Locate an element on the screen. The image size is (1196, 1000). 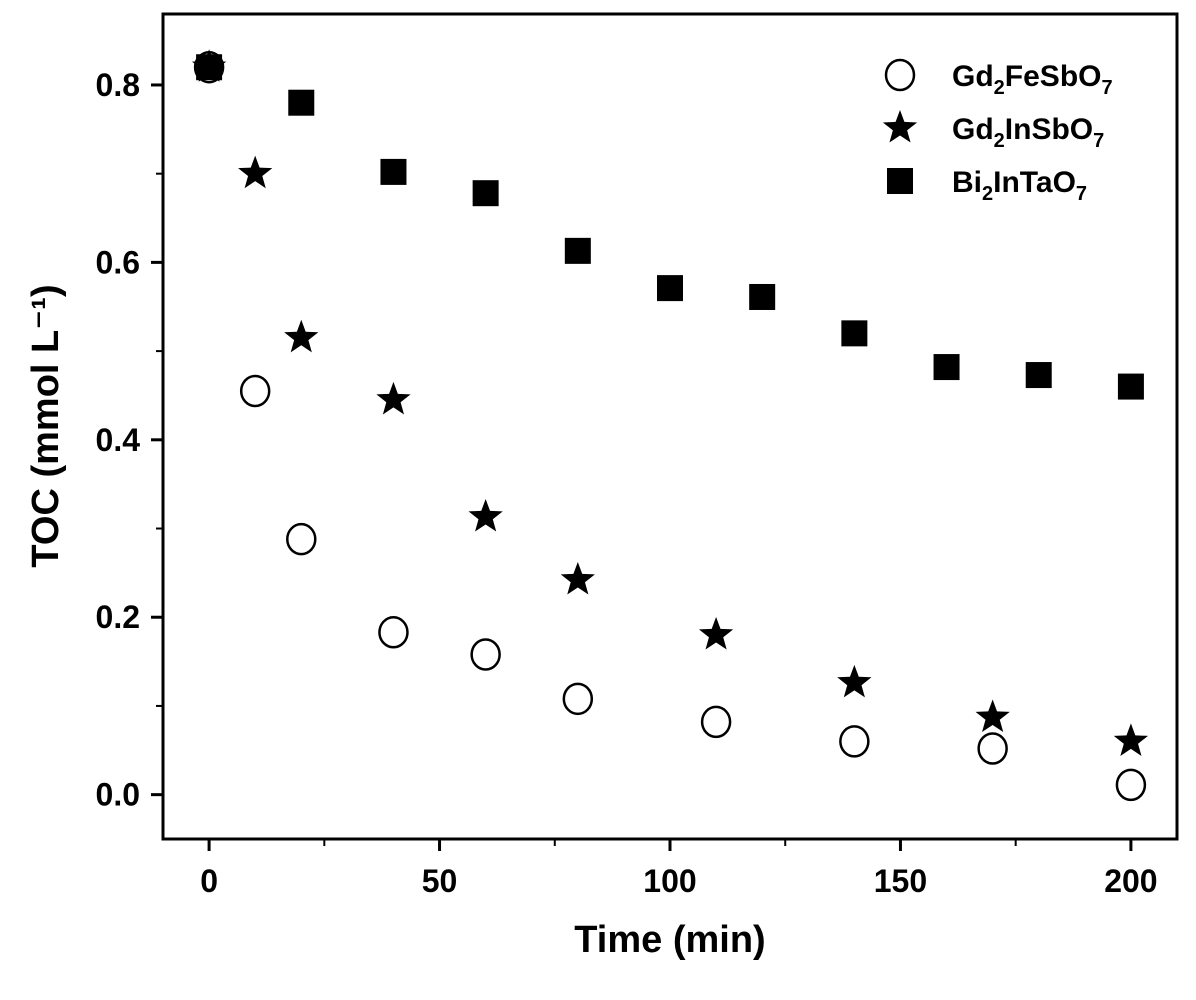
y-tick-label: 0.8 is located at coordinates (118, 85).